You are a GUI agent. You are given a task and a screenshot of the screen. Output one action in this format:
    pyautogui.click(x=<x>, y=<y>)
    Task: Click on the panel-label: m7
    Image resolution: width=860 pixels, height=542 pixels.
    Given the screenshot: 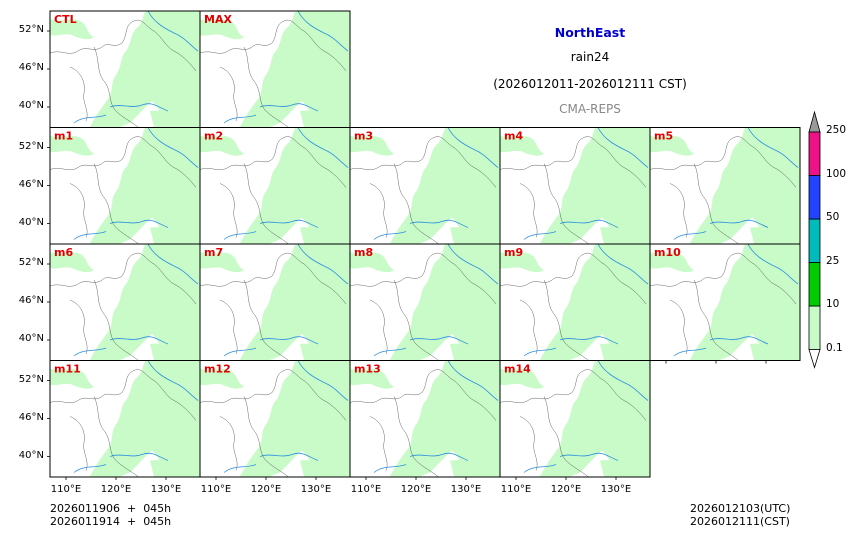 What is the action you would take?
    pyautogui.click(x=213, y=252)
    